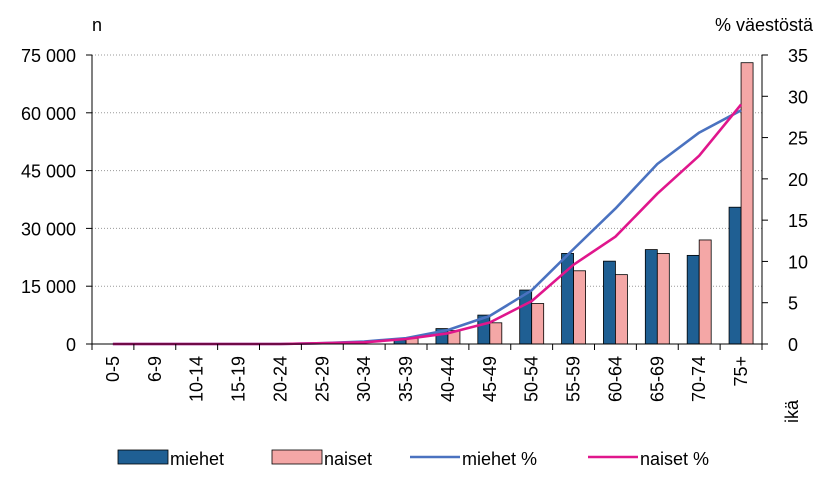  What do you see at coordinates (197, 379) in the screenshot?
I see `x-tick-label: 10-14` at bounding box center [197, 379].